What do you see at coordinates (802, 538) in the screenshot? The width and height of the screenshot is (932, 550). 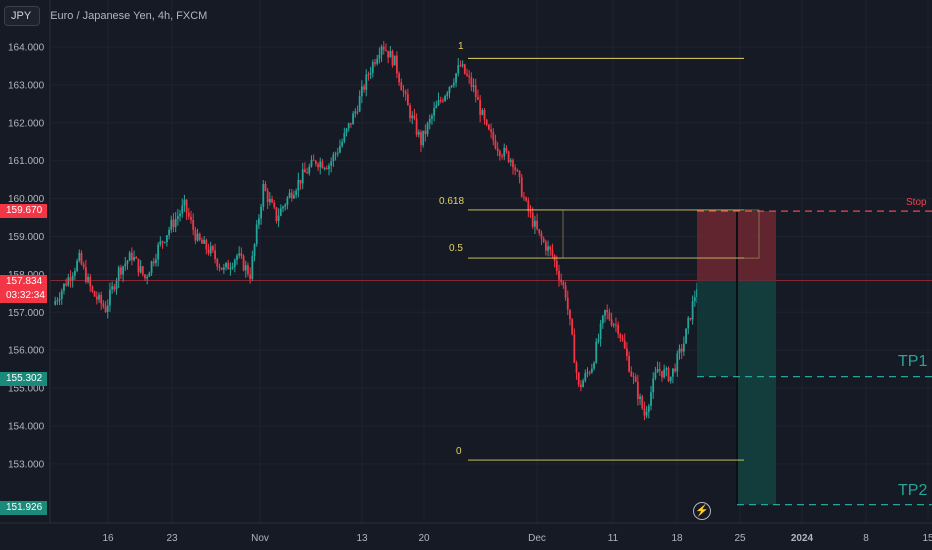 I see `time-tick-label: 2024` at bounding box center [802, 538].